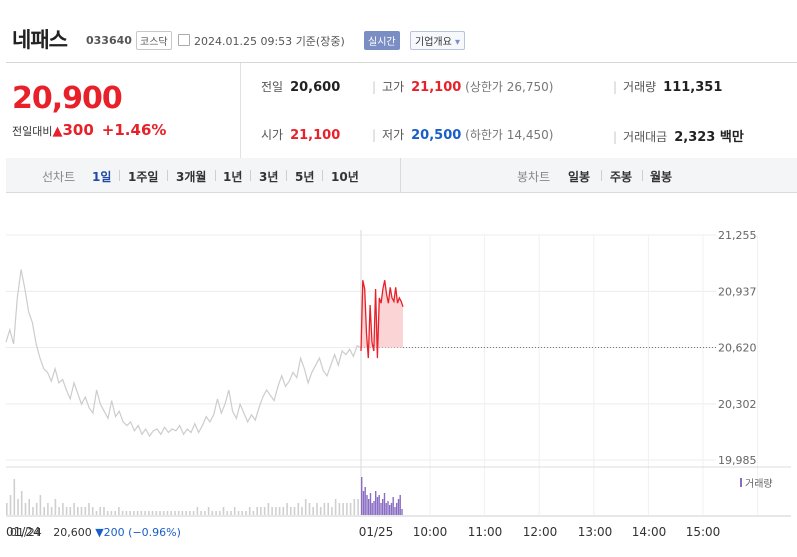  Describe the element at coordinates (438, 40) in the screenshot. I see `company-info-button: 기업개요 ▾` at that location.